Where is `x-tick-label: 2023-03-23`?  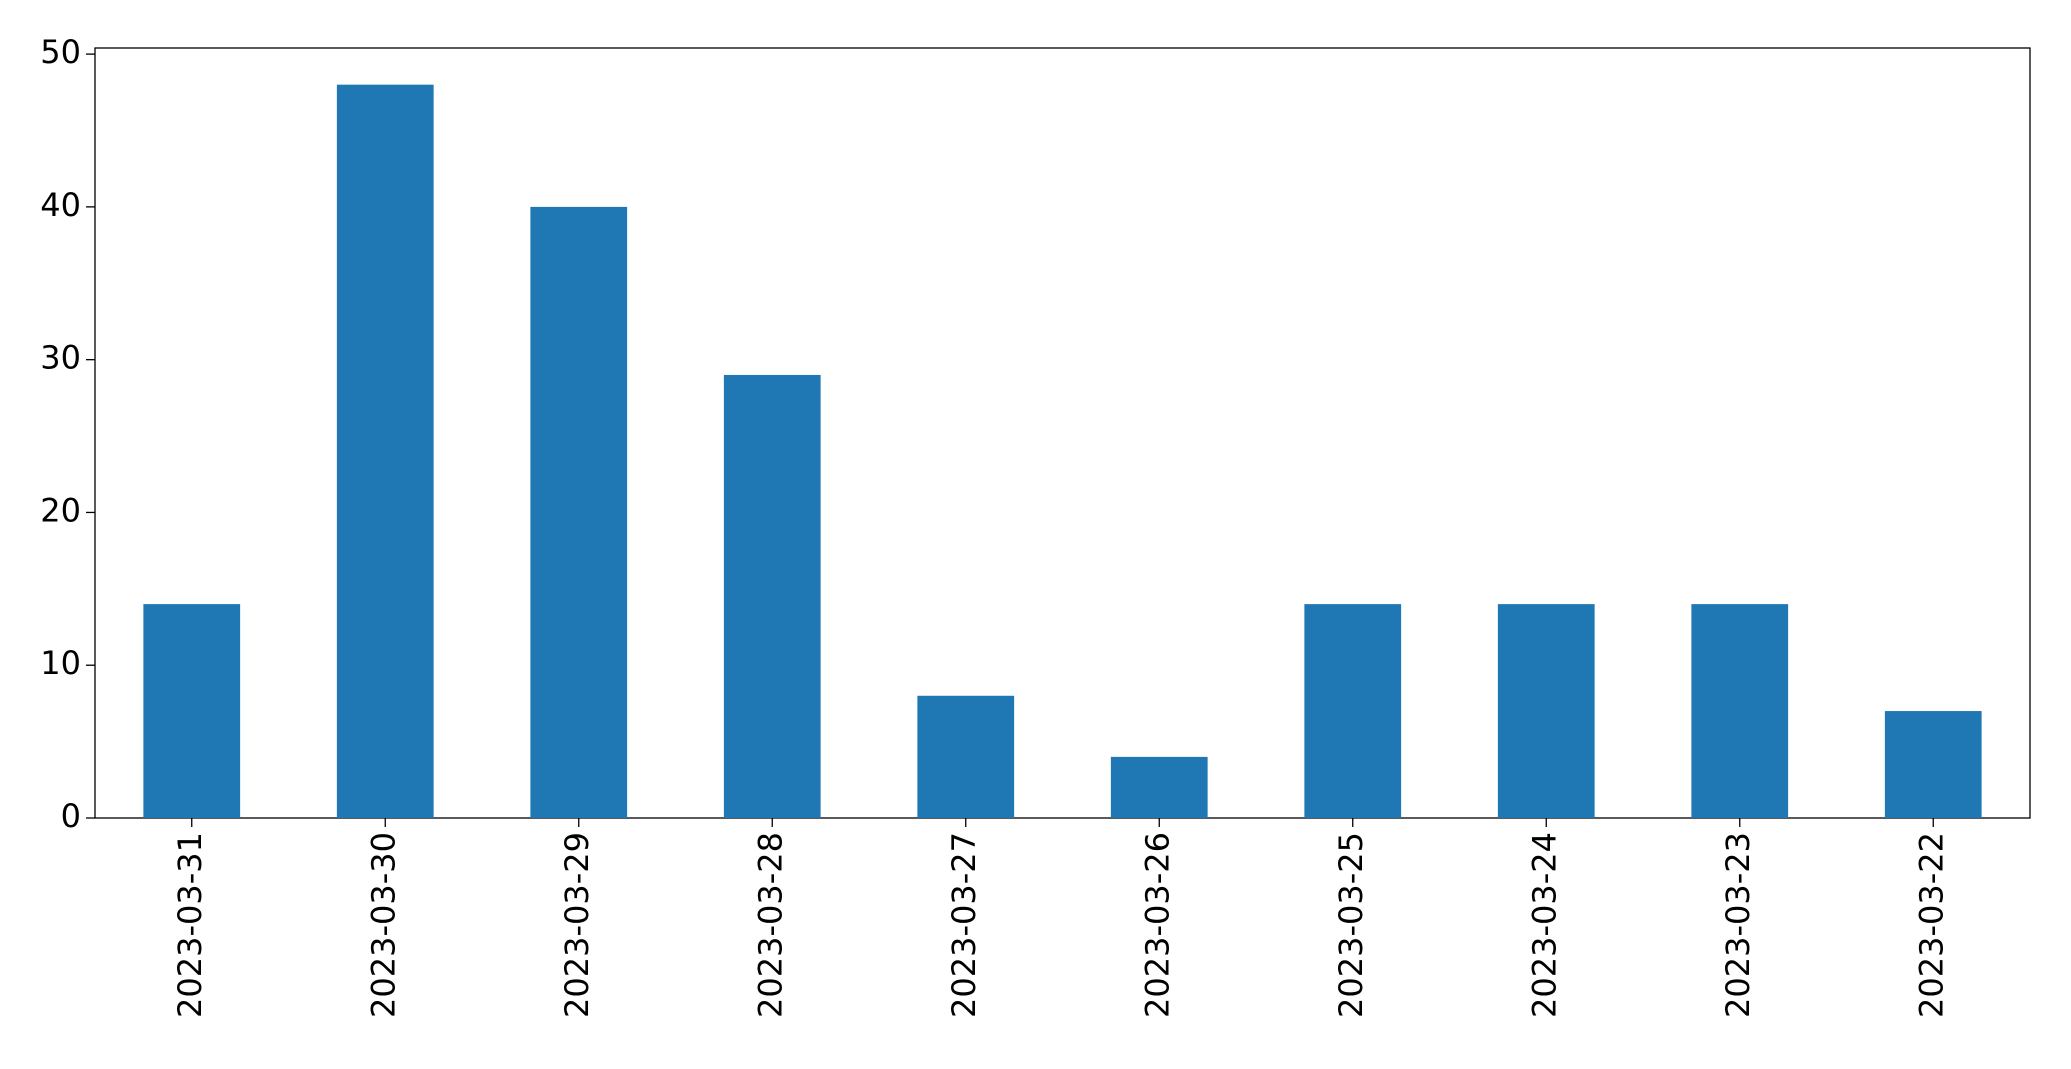 x-tick-label: 2023-03-23 is located at coordinates (1738, 925).